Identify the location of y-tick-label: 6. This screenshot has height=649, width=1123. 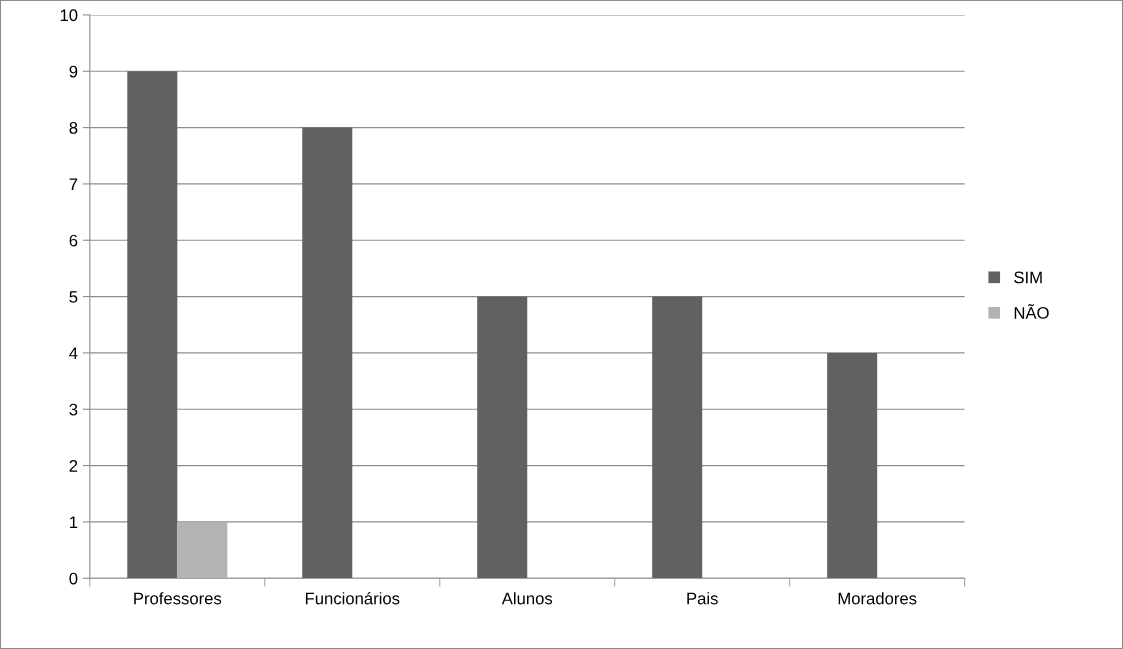
(73, 240).